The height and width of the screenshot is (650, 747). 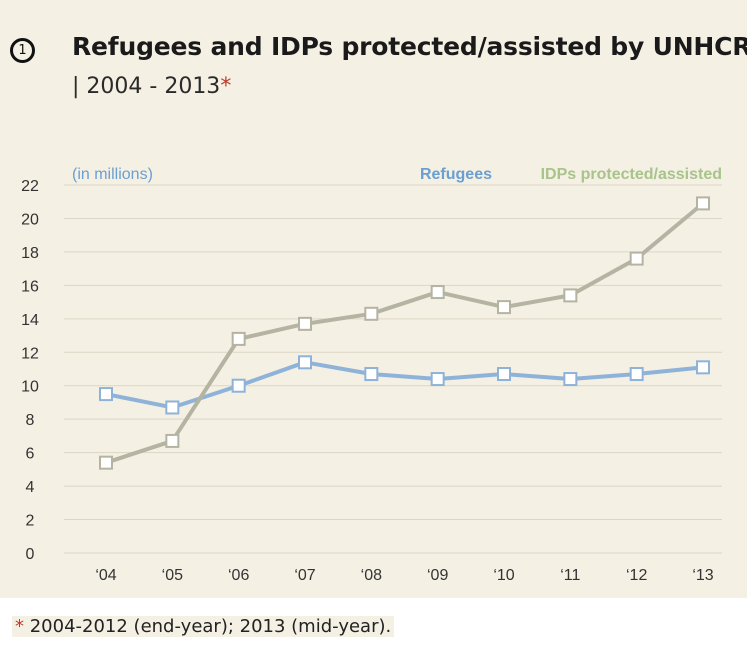 What do you see at coordinates (19, 626) in the screenshot?
I see `footnote-asterisk: *` at bounding box center [19, 626].